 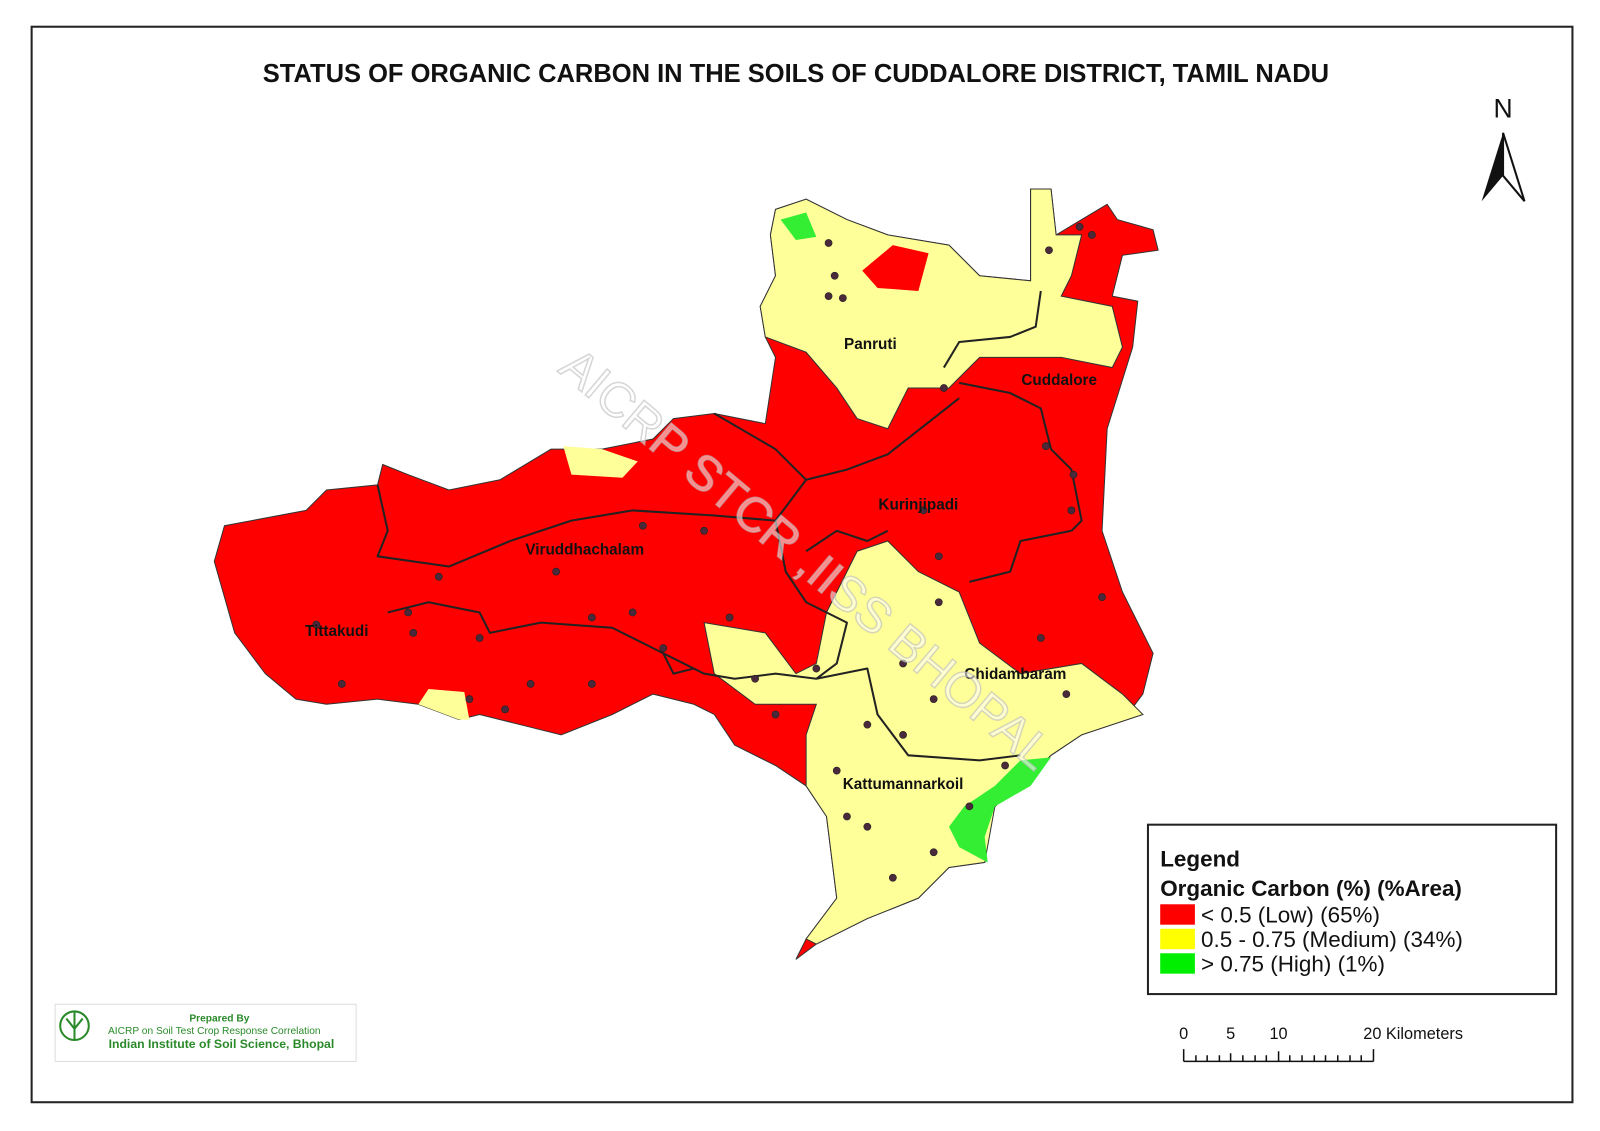 What do you see at coordinates (584, 549) in the screenshot?
I see `block-label: Viruddhachalam` at bounding box center [584, 549].